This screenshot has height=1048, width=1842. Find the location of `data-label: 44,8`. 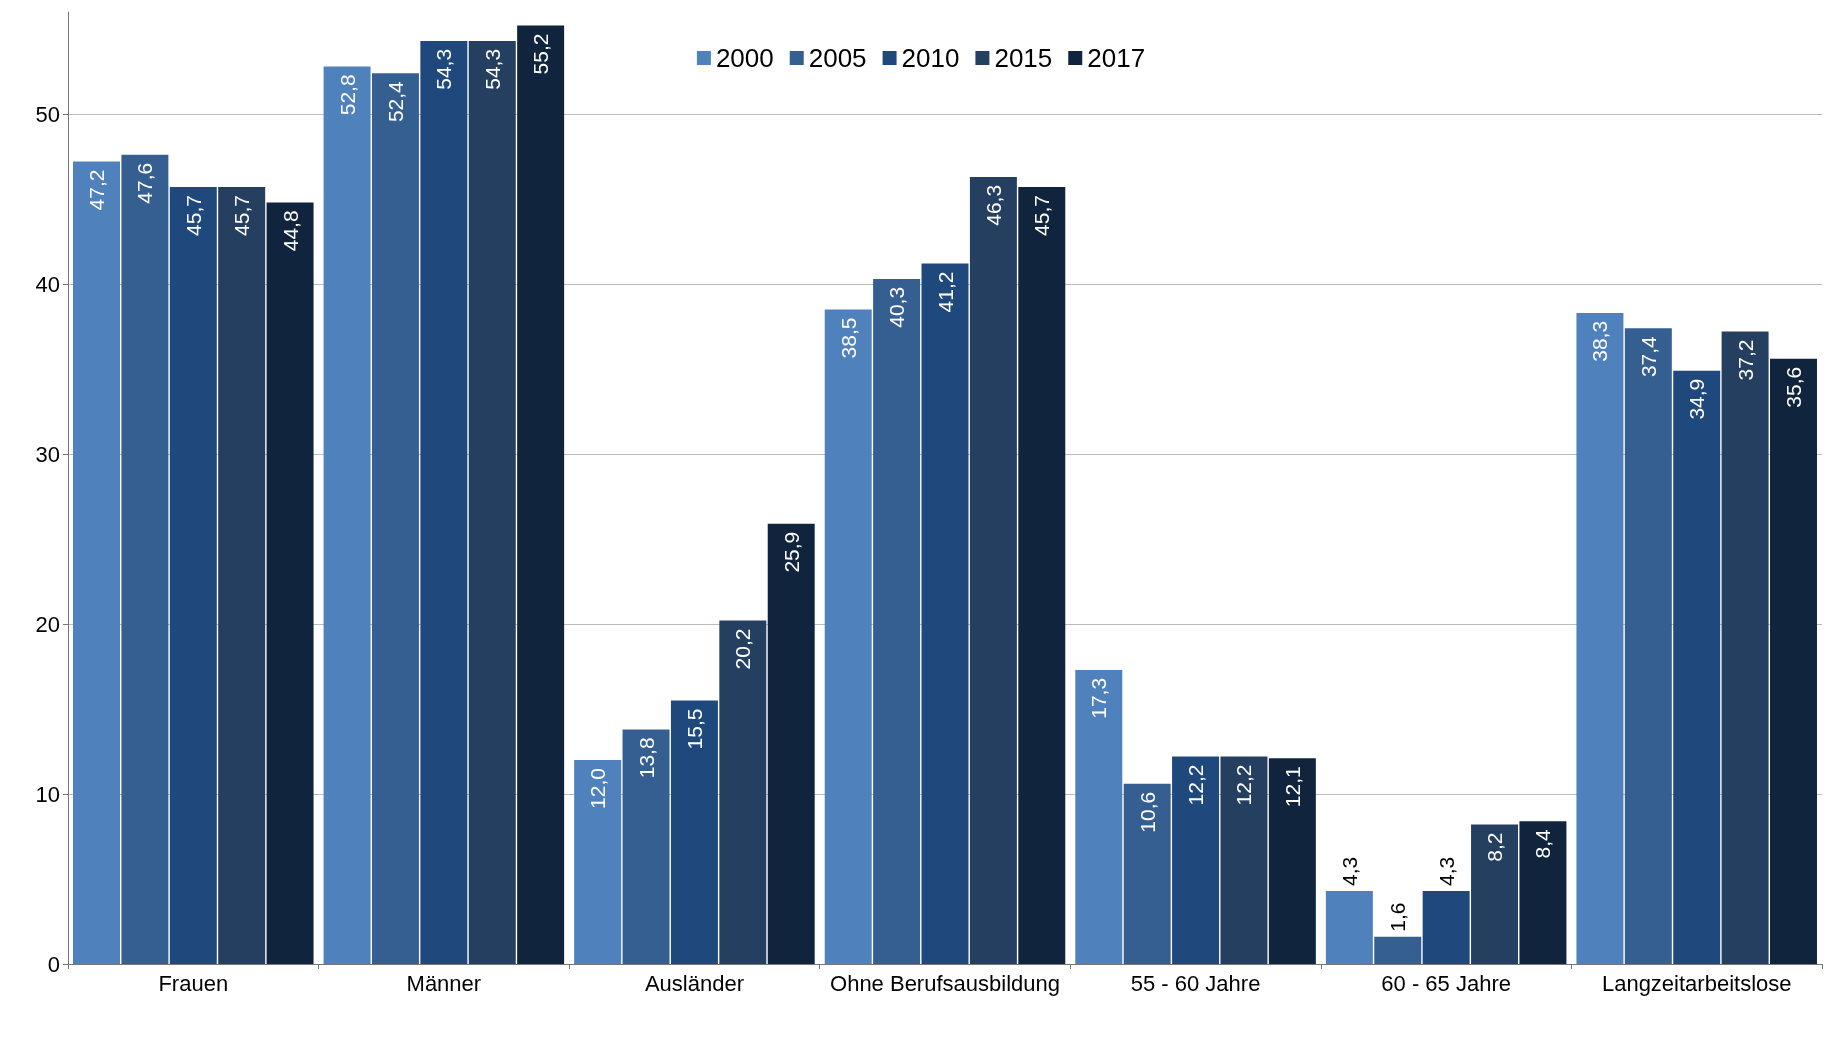

data-label: 44,8 is located at coordinates (290, 231).